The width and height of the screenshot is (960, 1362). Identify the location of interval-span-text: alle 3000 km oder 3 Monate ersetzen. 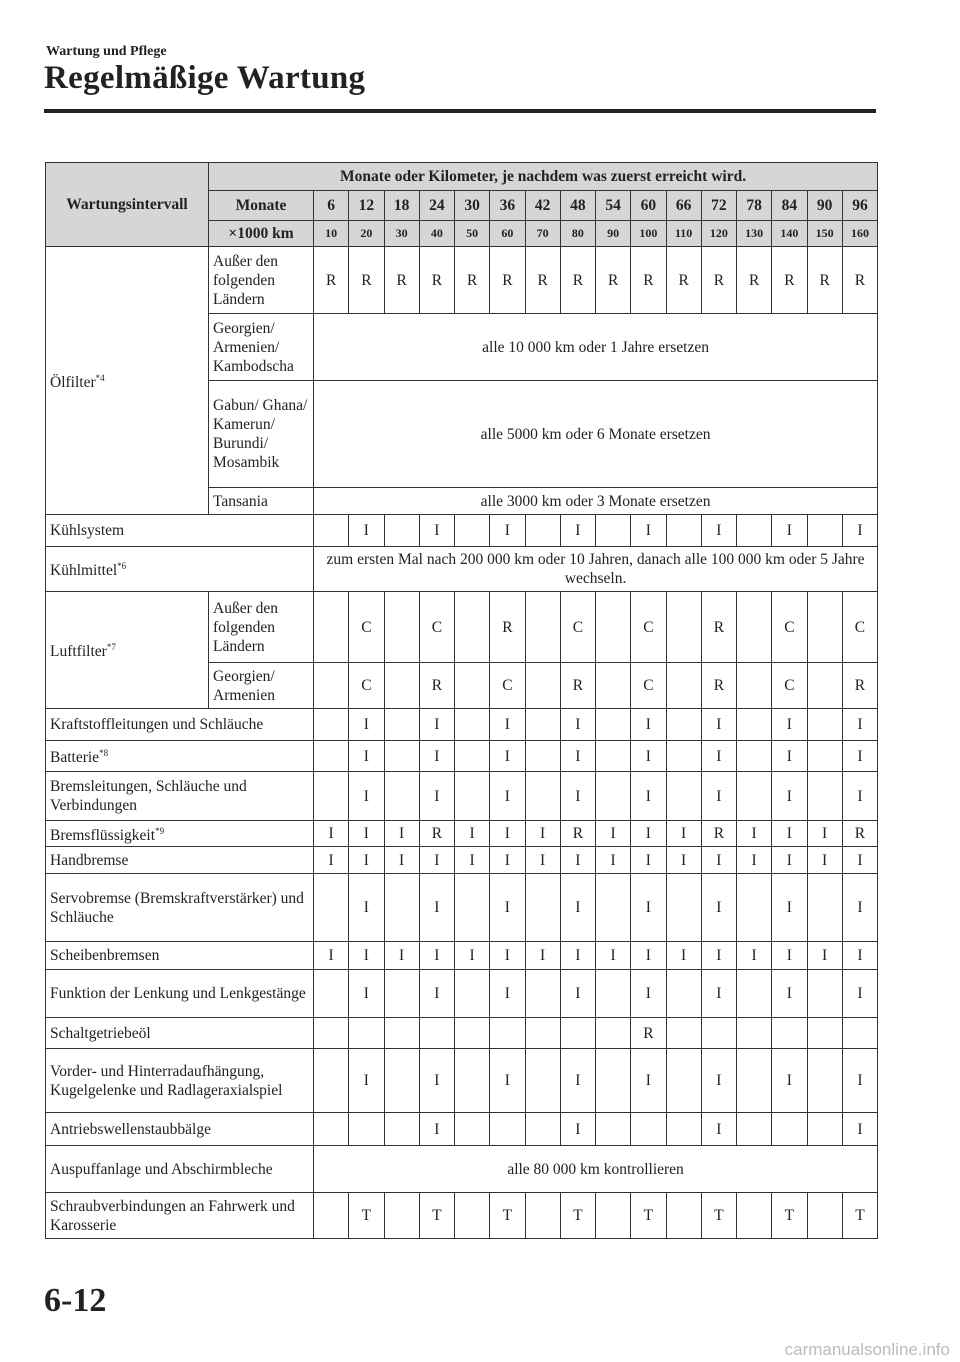
(595, 501).